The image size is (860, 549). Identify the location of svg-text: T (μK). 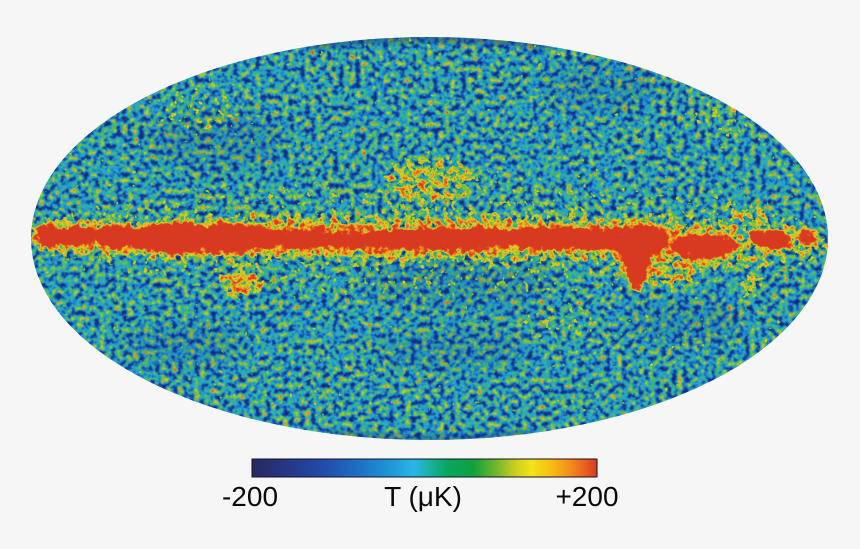
(423, 496).